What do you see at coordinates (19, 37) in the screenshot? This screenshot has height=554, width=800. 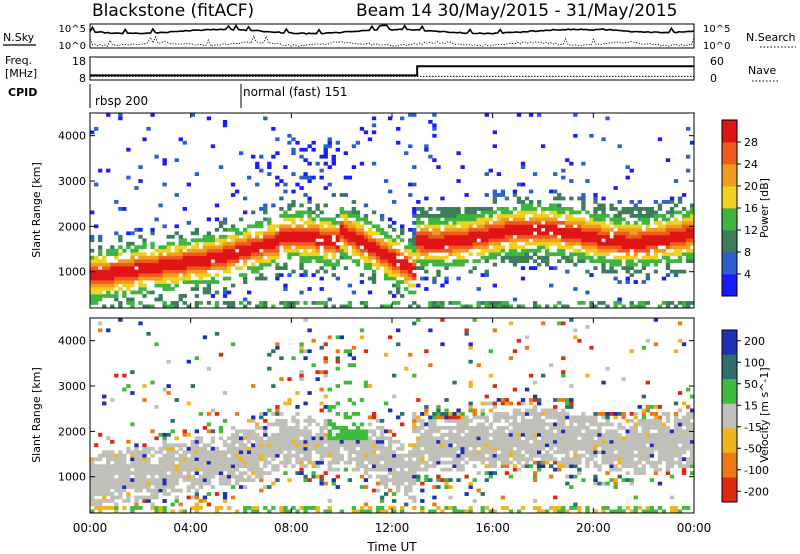 I see `nsky-label: N.Sky` at bounding box center [19, 37].